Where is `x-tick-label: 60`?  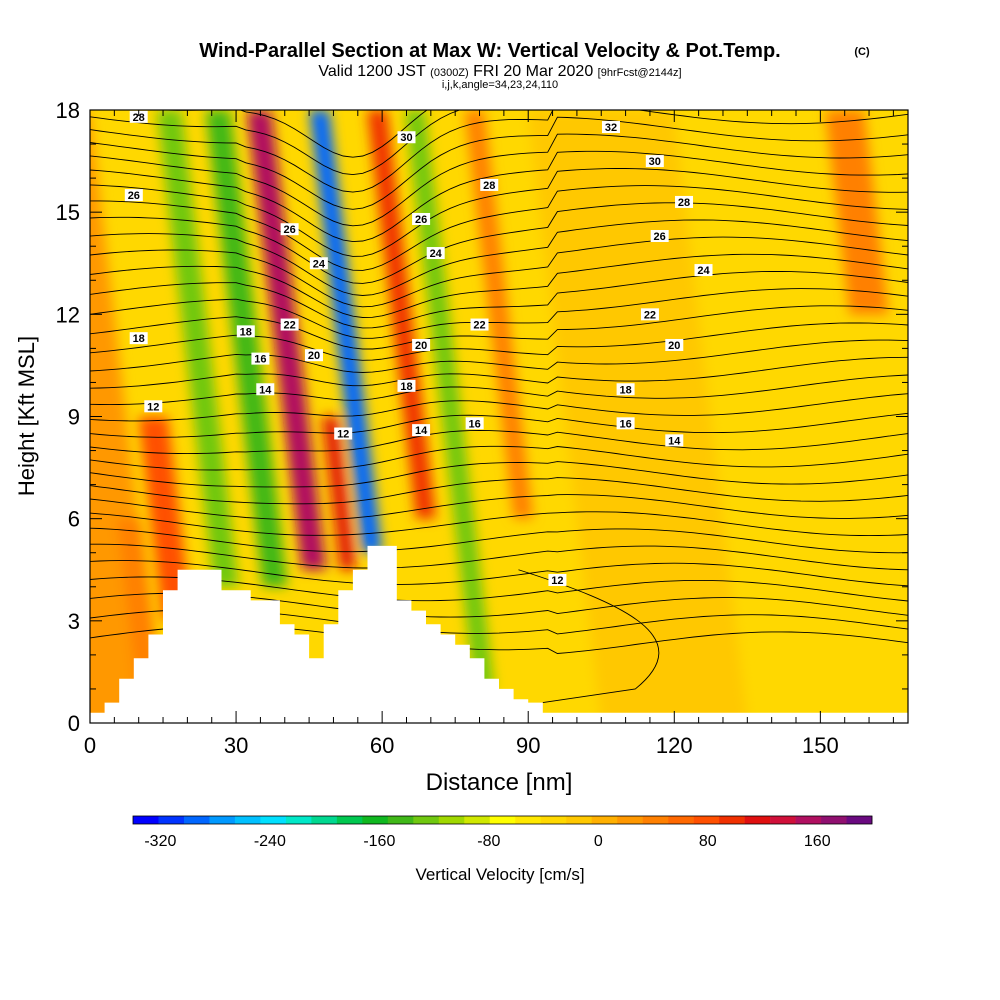 x-tick-label: 60 is located at coordinates (382, 745).